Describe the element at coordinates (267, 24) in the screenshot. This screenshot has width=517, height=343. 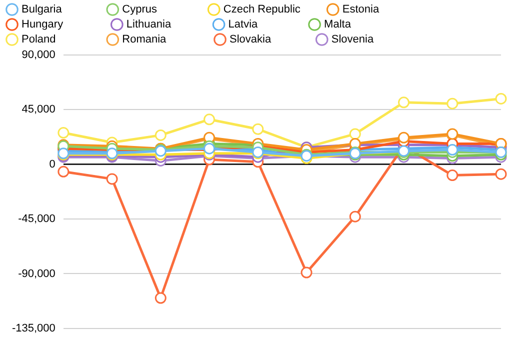
I see `legend-label: Latvia` at that location.